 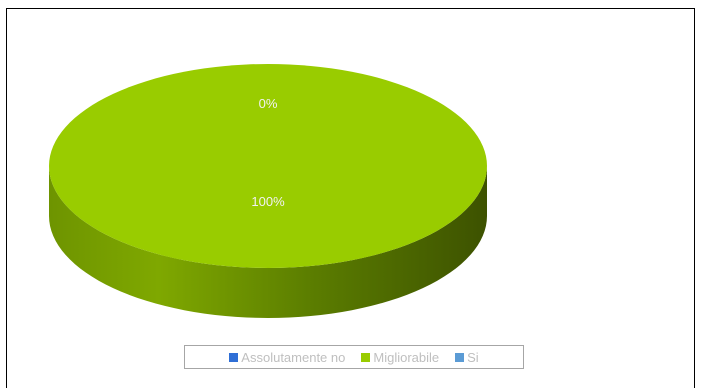 What do you see at coordinates (366, 357) in the screenshot?
I see `legend-swatch-migliorabile` at bounding box center [366, 357].